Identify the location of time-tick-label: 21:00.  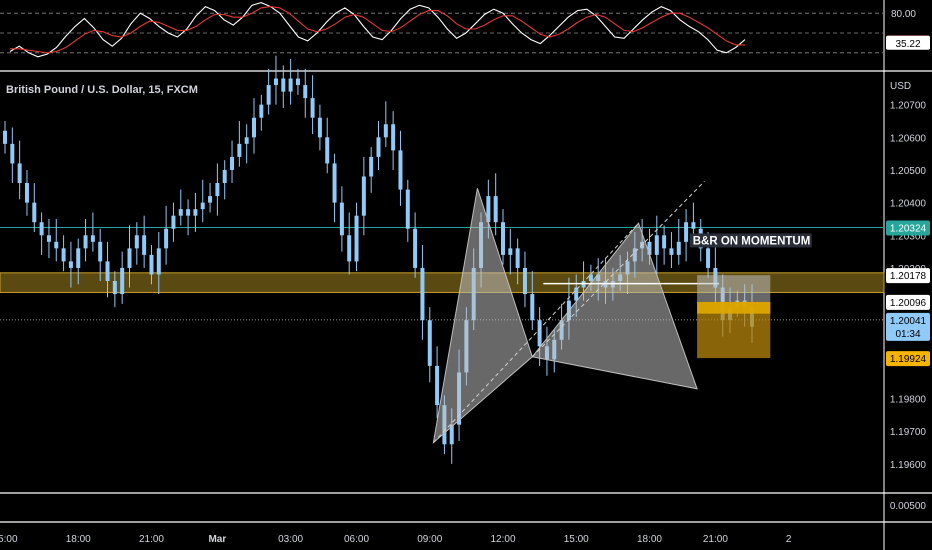
(715, 539).